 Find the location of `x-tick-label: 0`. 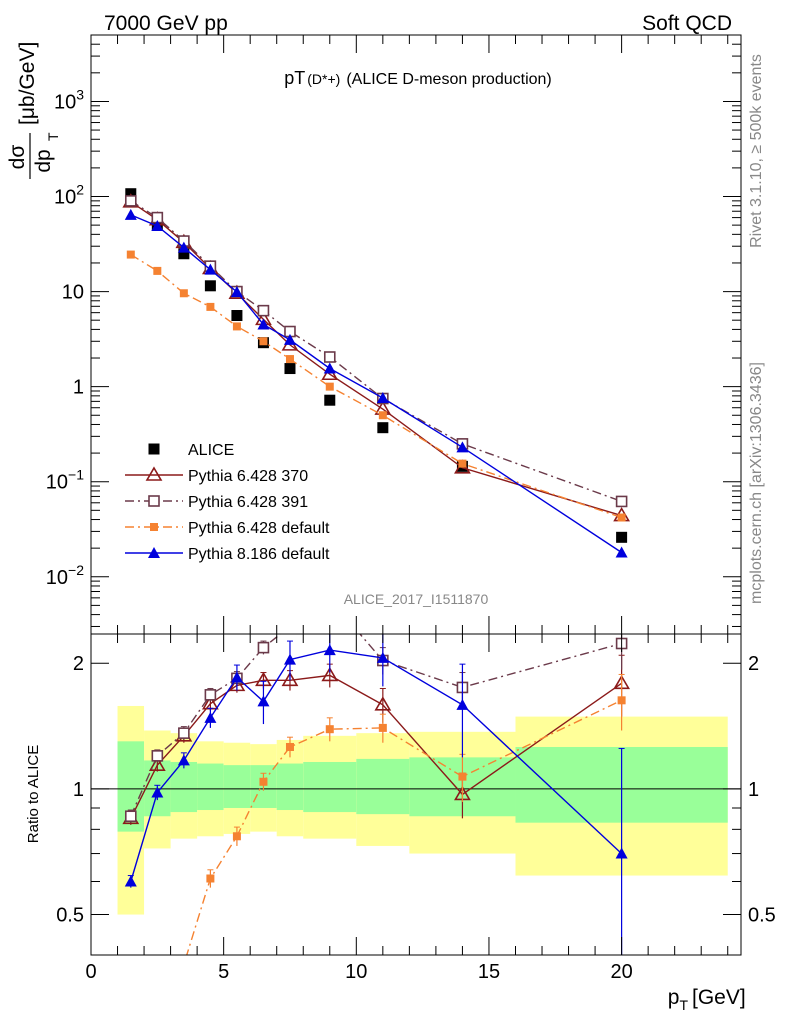

x-tick-label: 0 is located at coordinates (90, 972).